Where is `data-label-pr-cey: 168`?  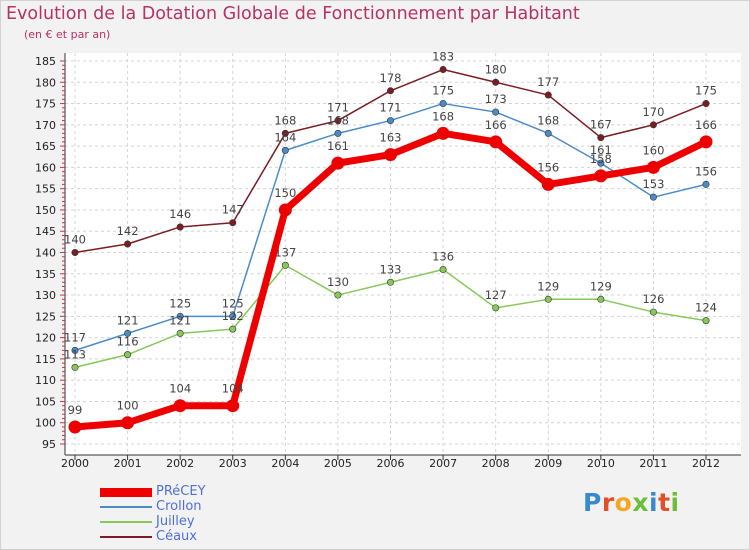
data-label-pr-cey: 168 is located at coordinates (443, 116).